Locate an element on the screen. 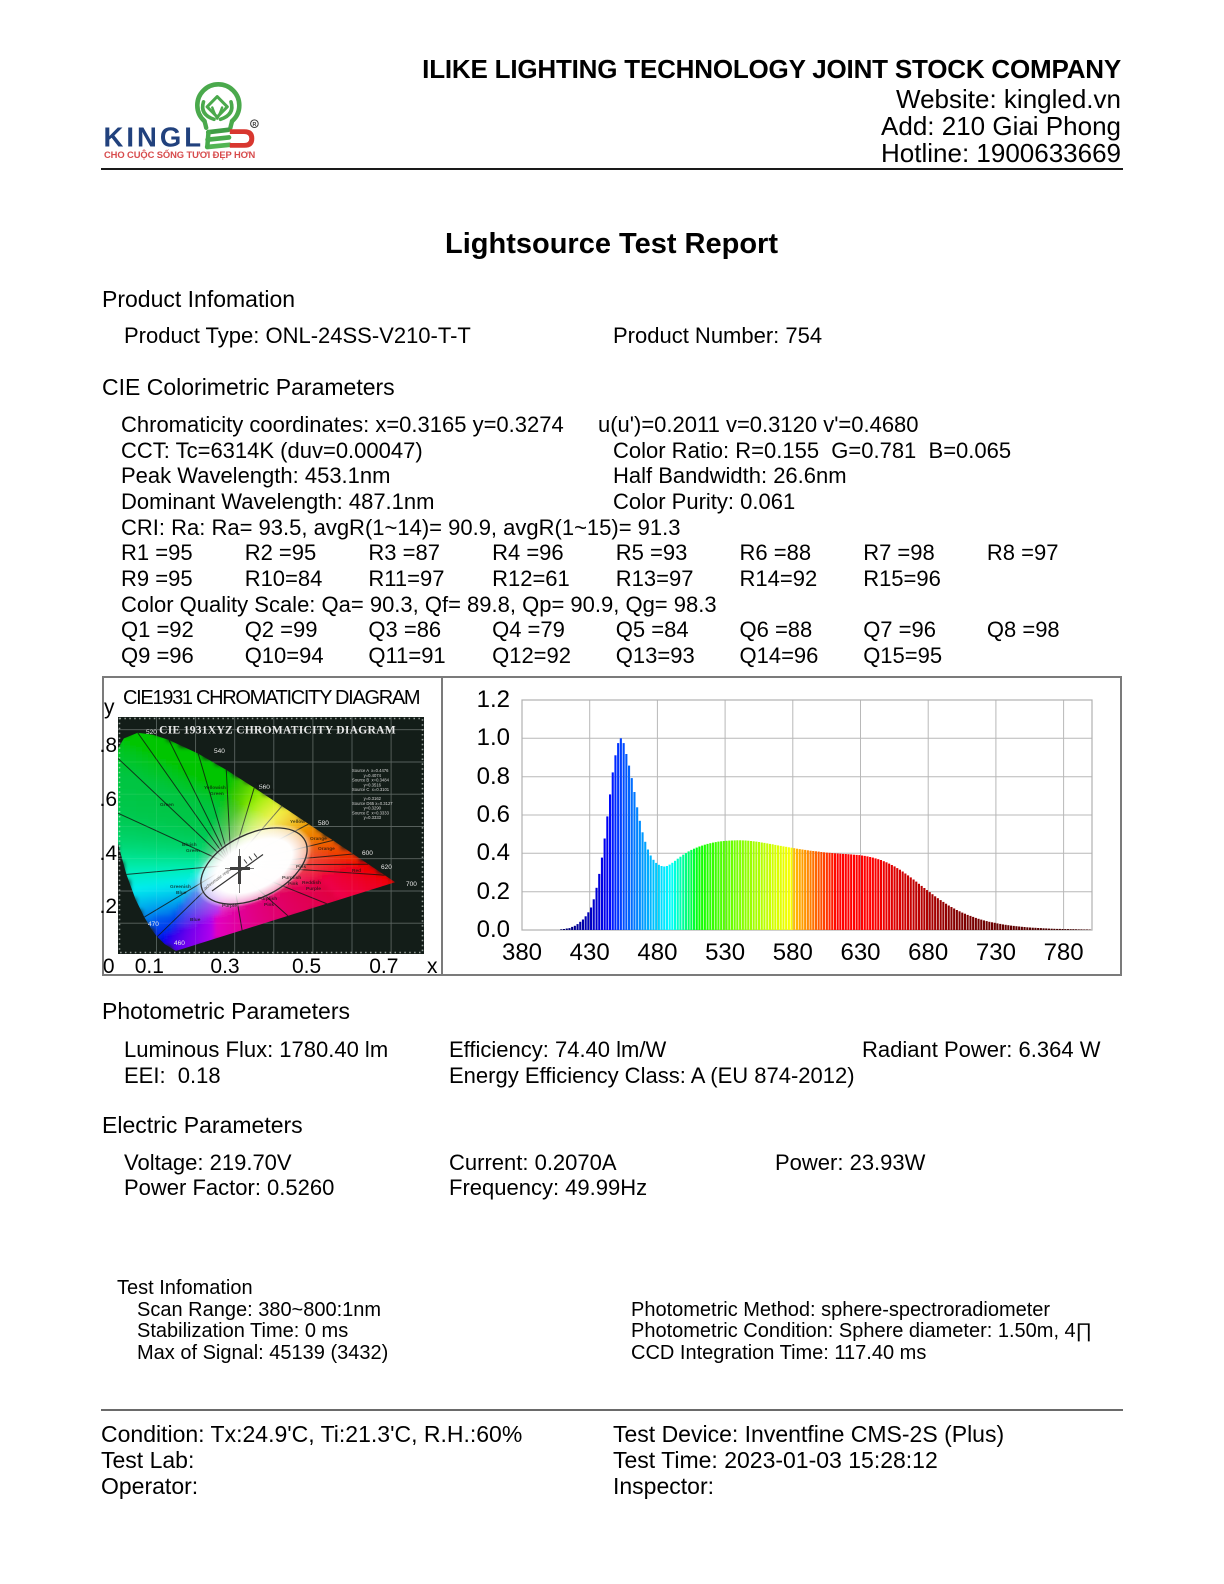 This screenshot has height=1584, width=1224. svg-text: Yellowish is located at coordinates (215, 788).